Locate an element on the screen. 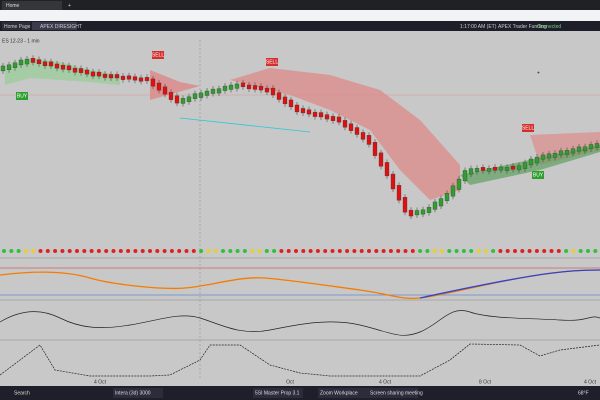  weather: 68°F is located at coordinates (583, 393).